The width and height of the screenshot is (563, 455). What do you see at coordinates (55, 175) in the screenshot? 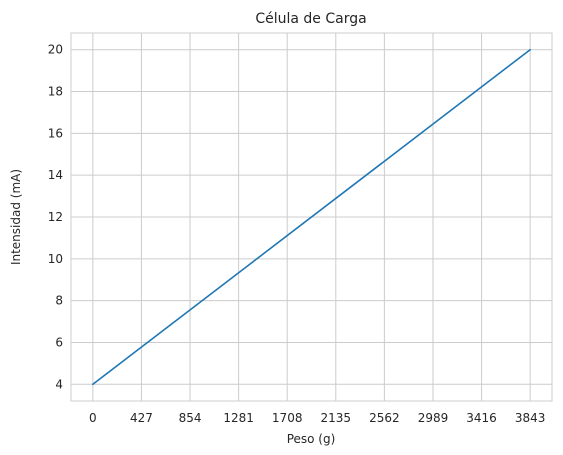
I see `y-tick-label-5: 14` at bounding box center [55, 175].